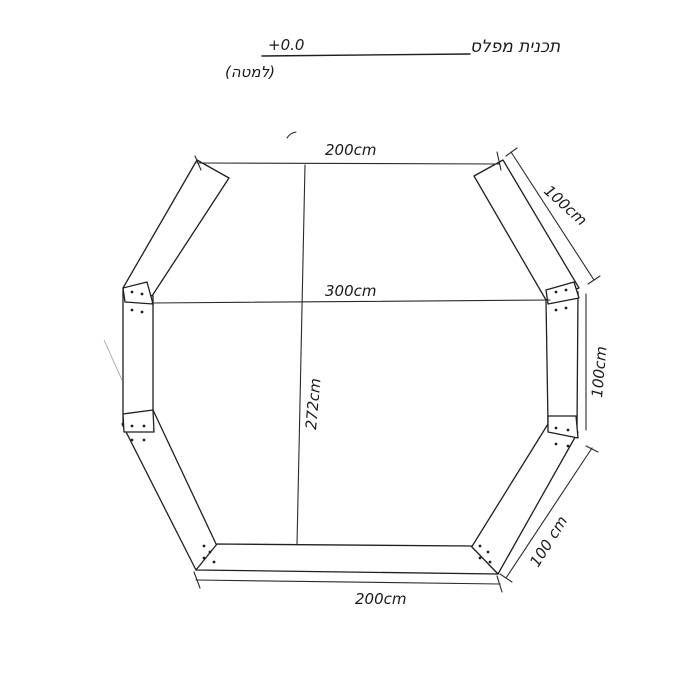  Describe the element at coordinates (515, 47) in the screenshot. I see `plan-title: תכנית מפלס` at that location.